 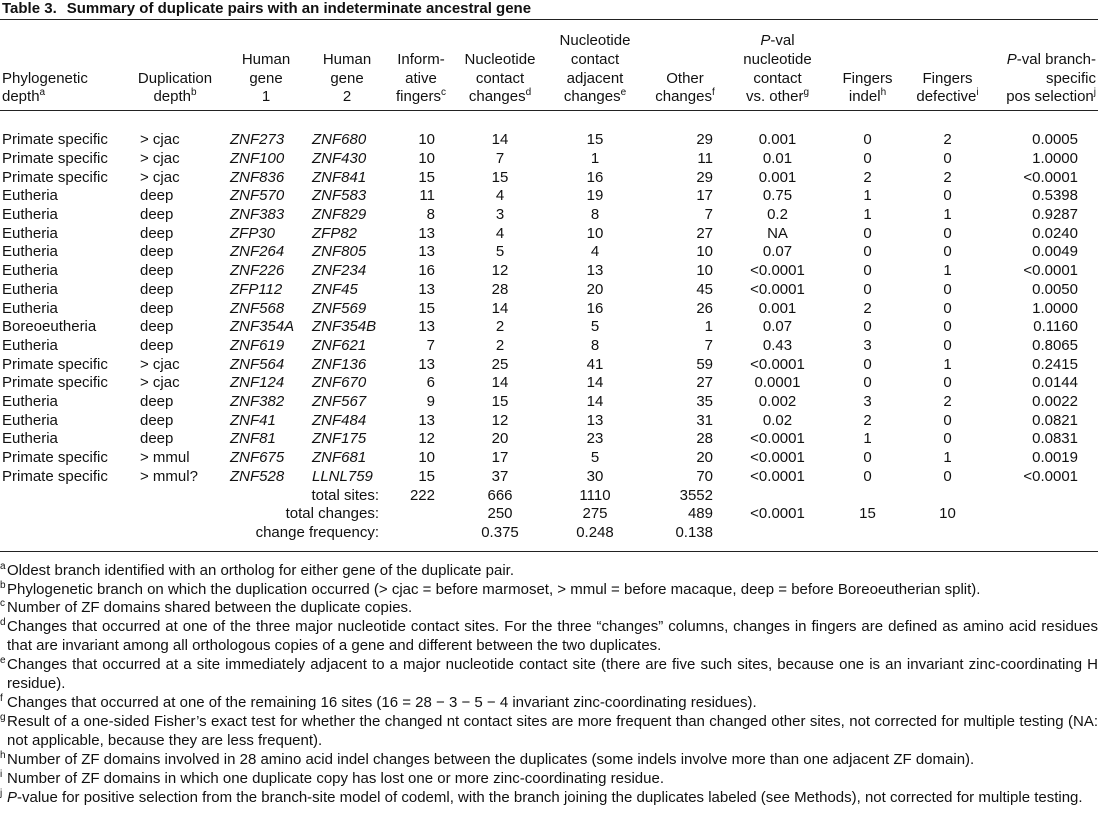 What do you see at coordinates (595, 41) in the screenshot?
I see `header-line: Nucleotide` at bounding box center [595, 41].